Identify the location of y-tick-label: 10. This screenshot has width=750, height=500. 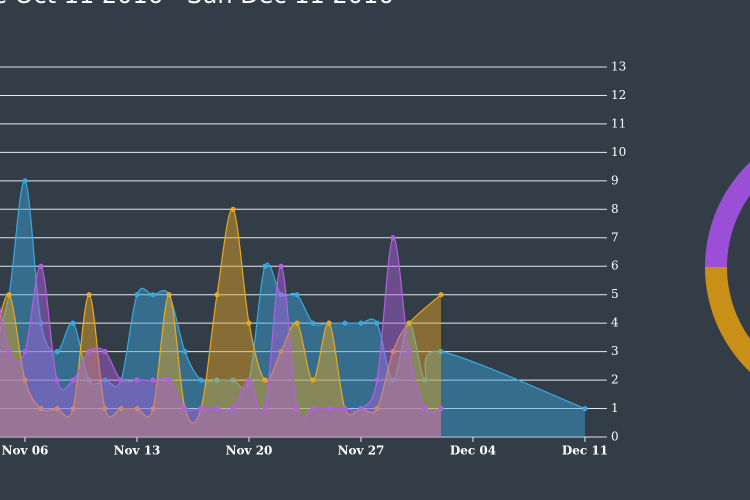
(618, 152).